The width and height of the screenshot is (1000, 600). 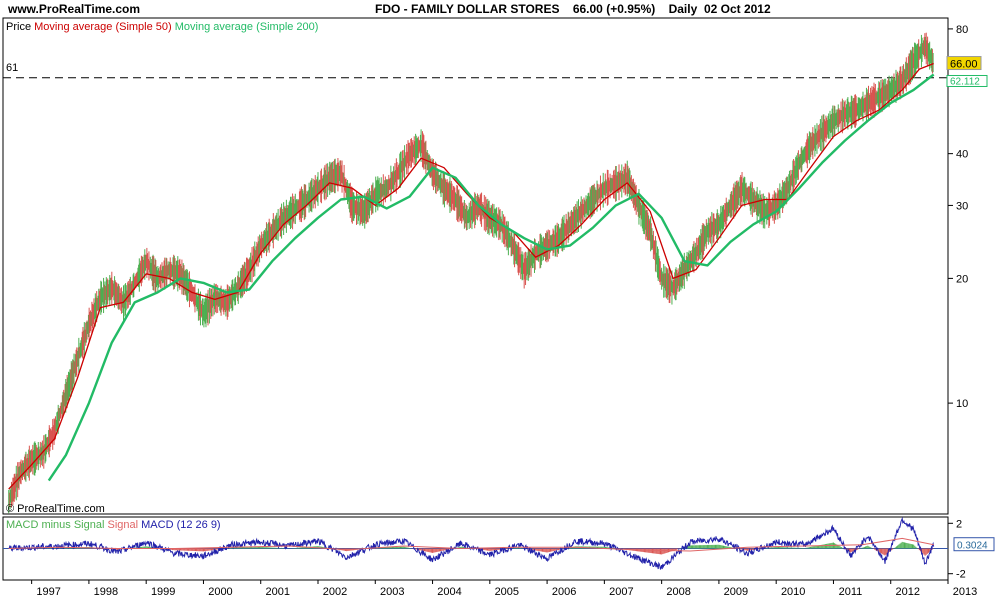 I want to click on last-price: 66.00, so click(x=587, y=9).